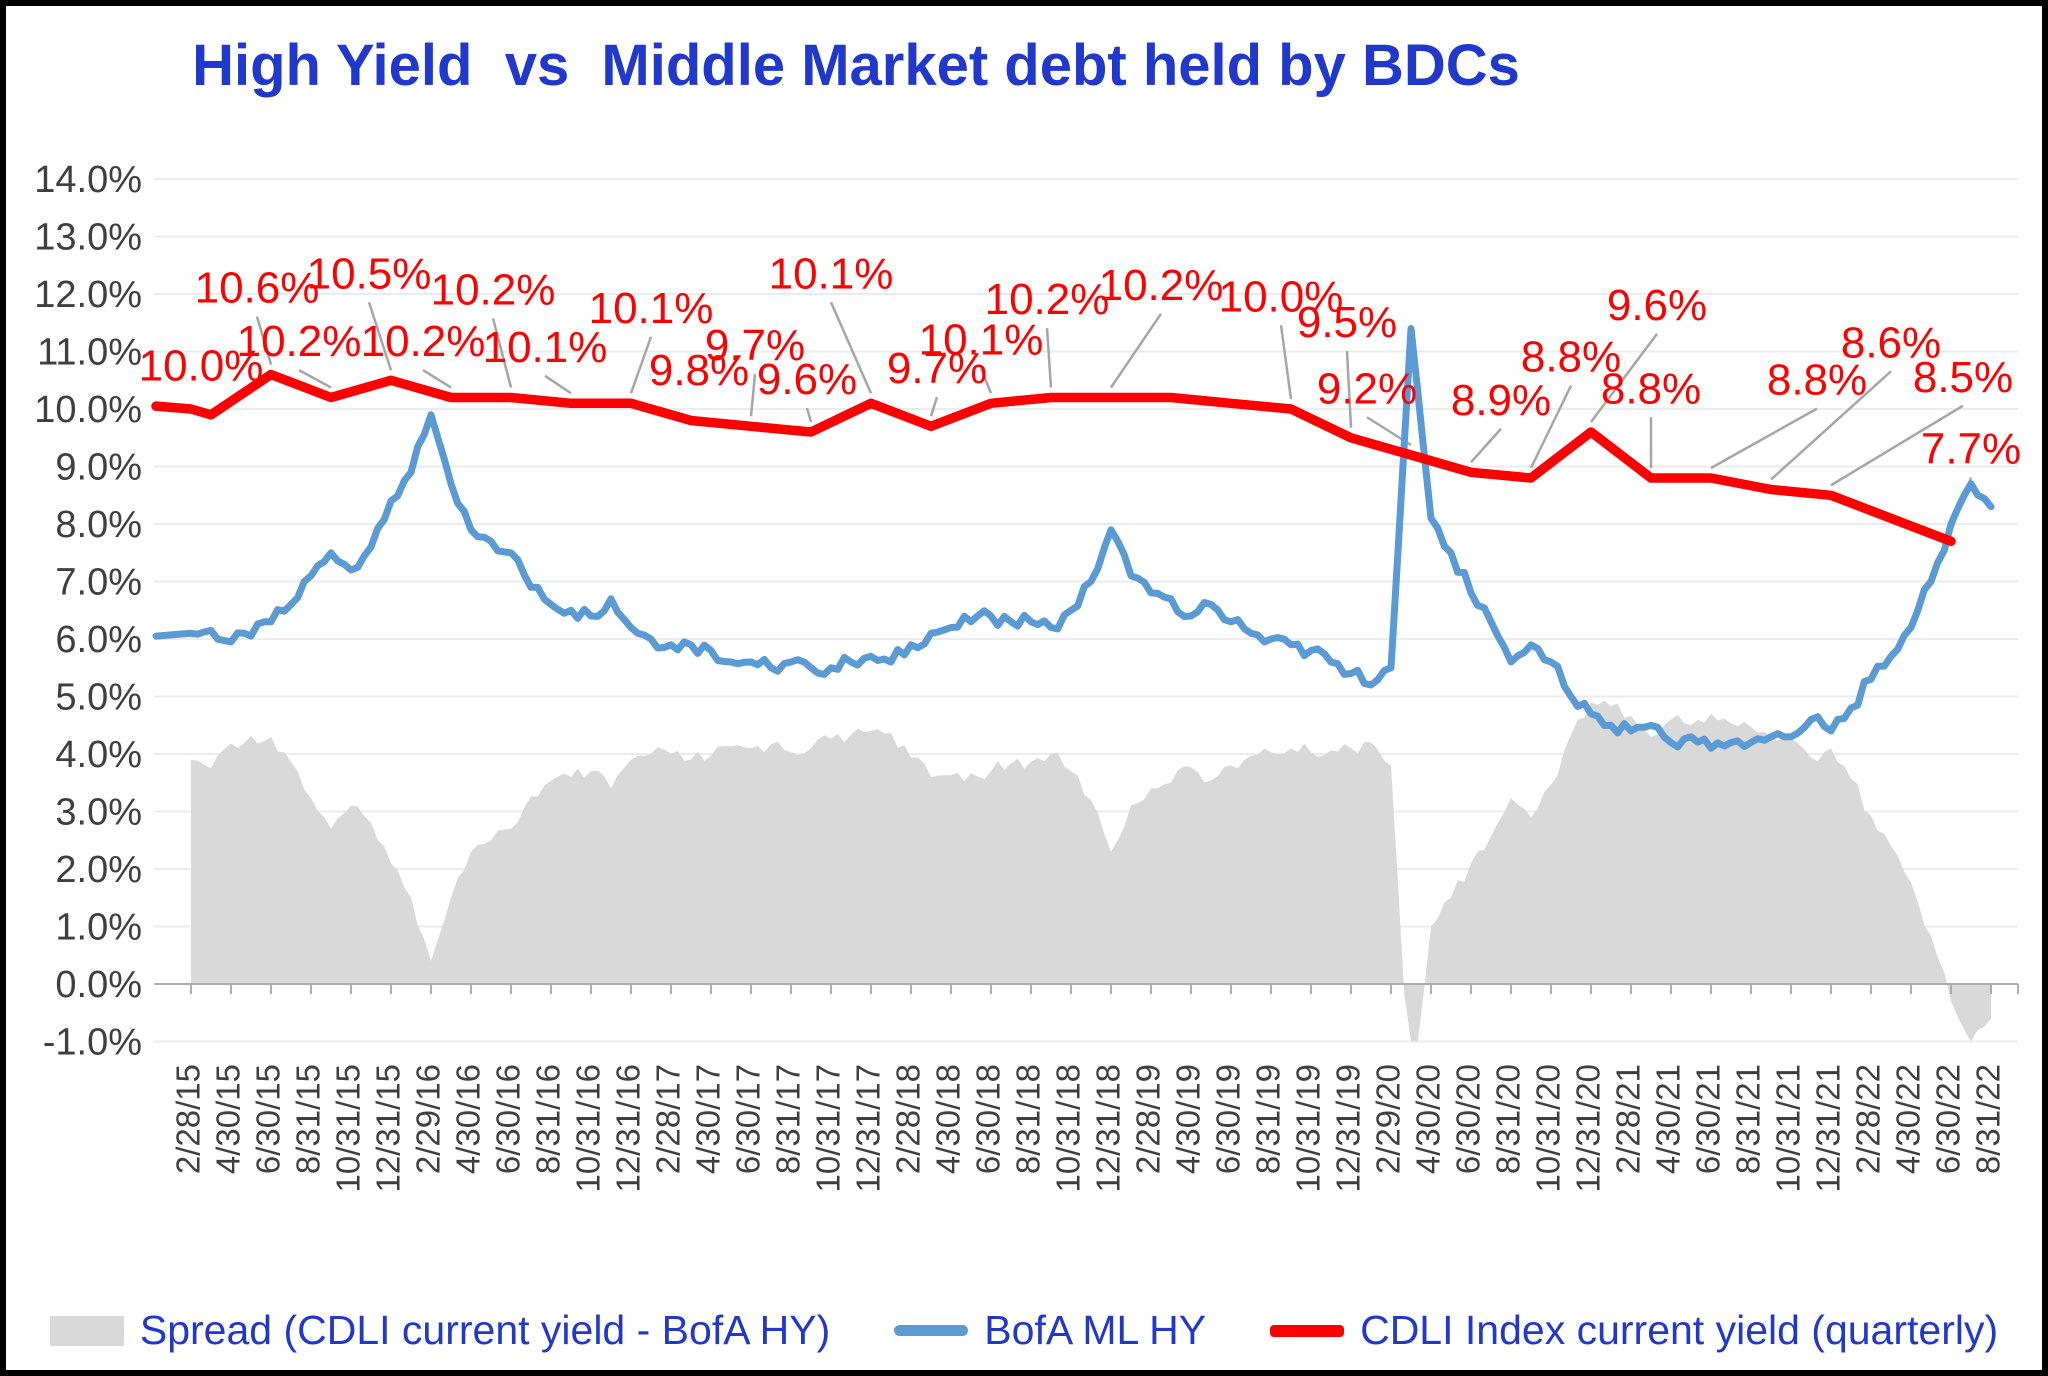 This screenshot has height=1376, width=2048. What do you see at coordinates (948, 1119) in the screenshot?
I see `svg-text: 4/30/18` at bounding box center [948, 1119].